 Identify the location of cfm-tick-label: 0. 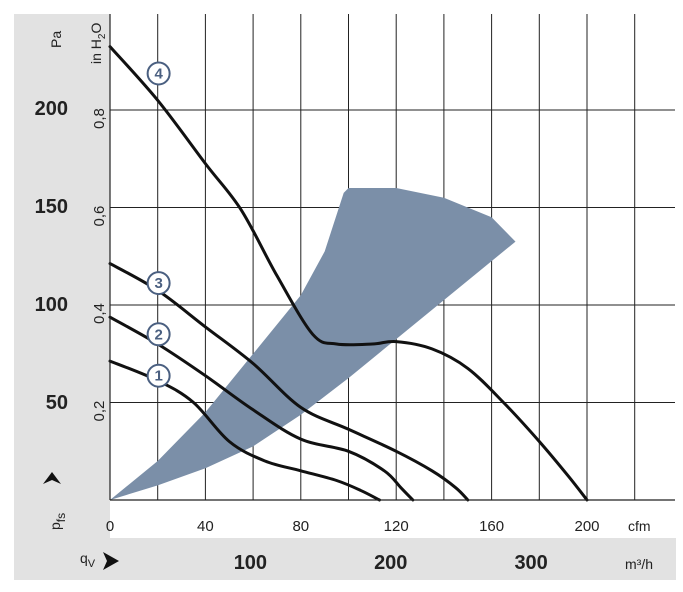
(110, 526).